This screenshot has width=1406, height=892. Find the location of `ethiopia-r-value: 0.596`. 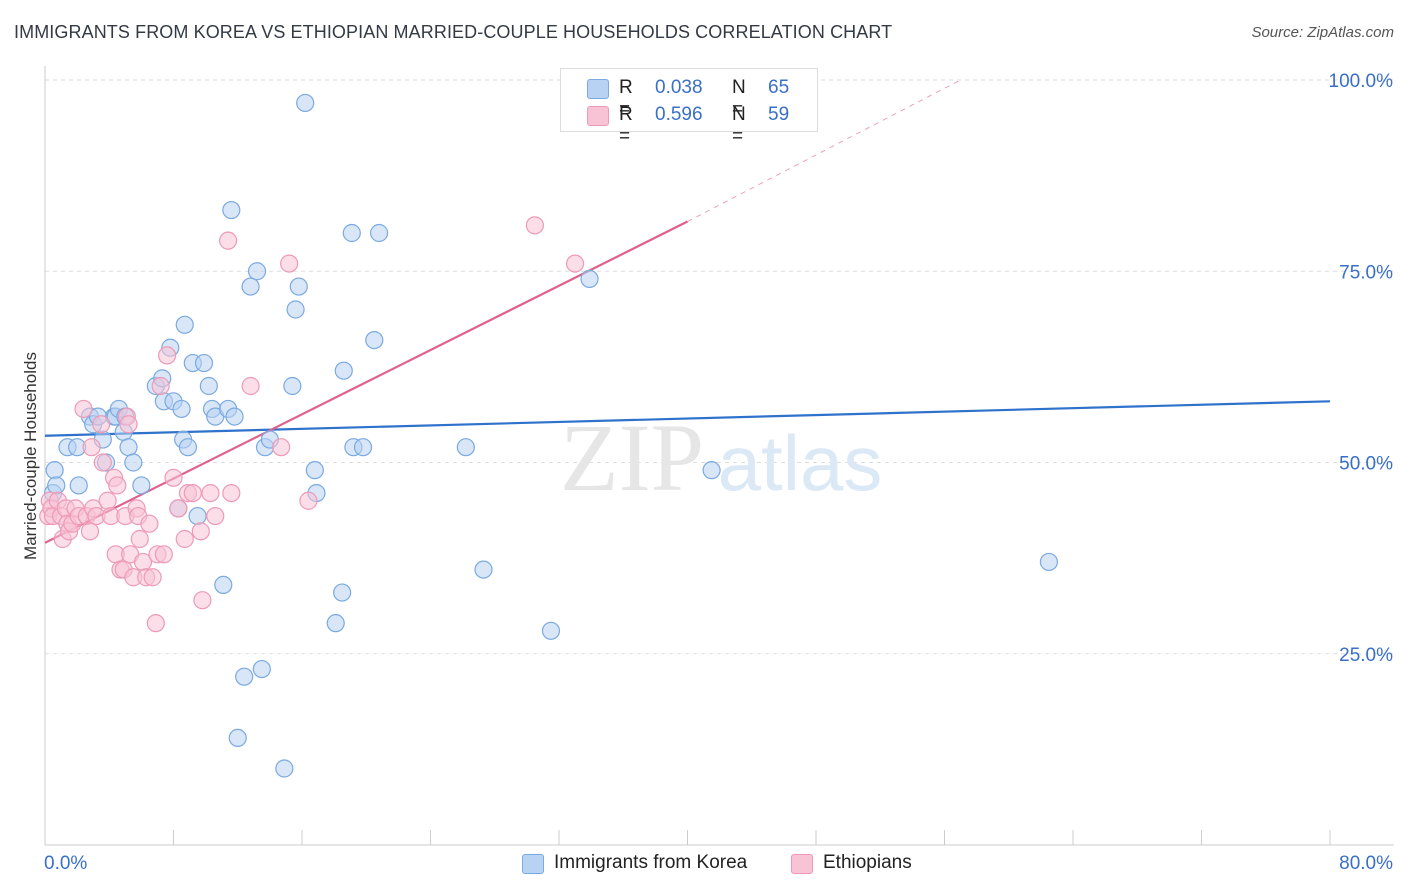

ethiopia-r-value: 0.596 is located at coordinates (679, 114).